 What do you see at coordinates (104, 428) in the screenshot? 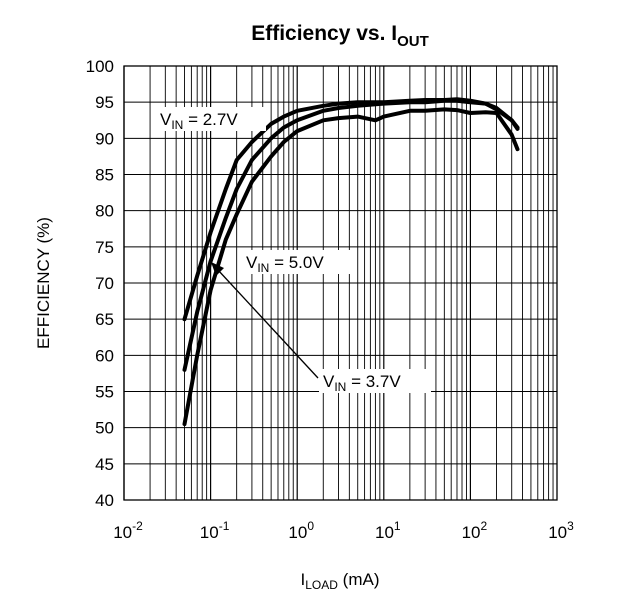
I see `y-tick-label: 50` at bounding box center [104, 428].